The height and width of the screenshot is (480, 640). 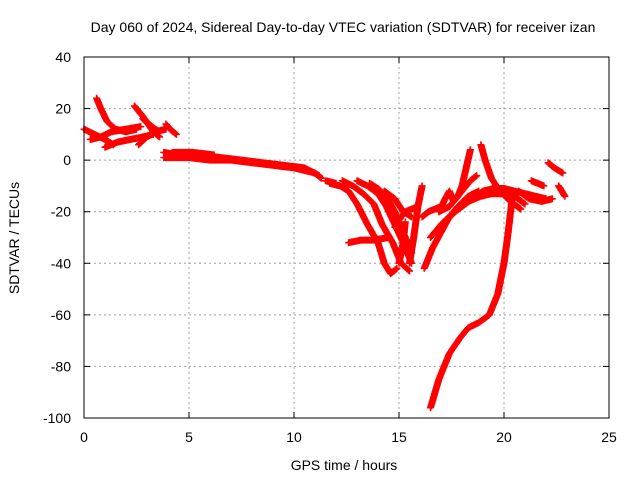 I want to click on series-t33, so click(x=555, y=168).